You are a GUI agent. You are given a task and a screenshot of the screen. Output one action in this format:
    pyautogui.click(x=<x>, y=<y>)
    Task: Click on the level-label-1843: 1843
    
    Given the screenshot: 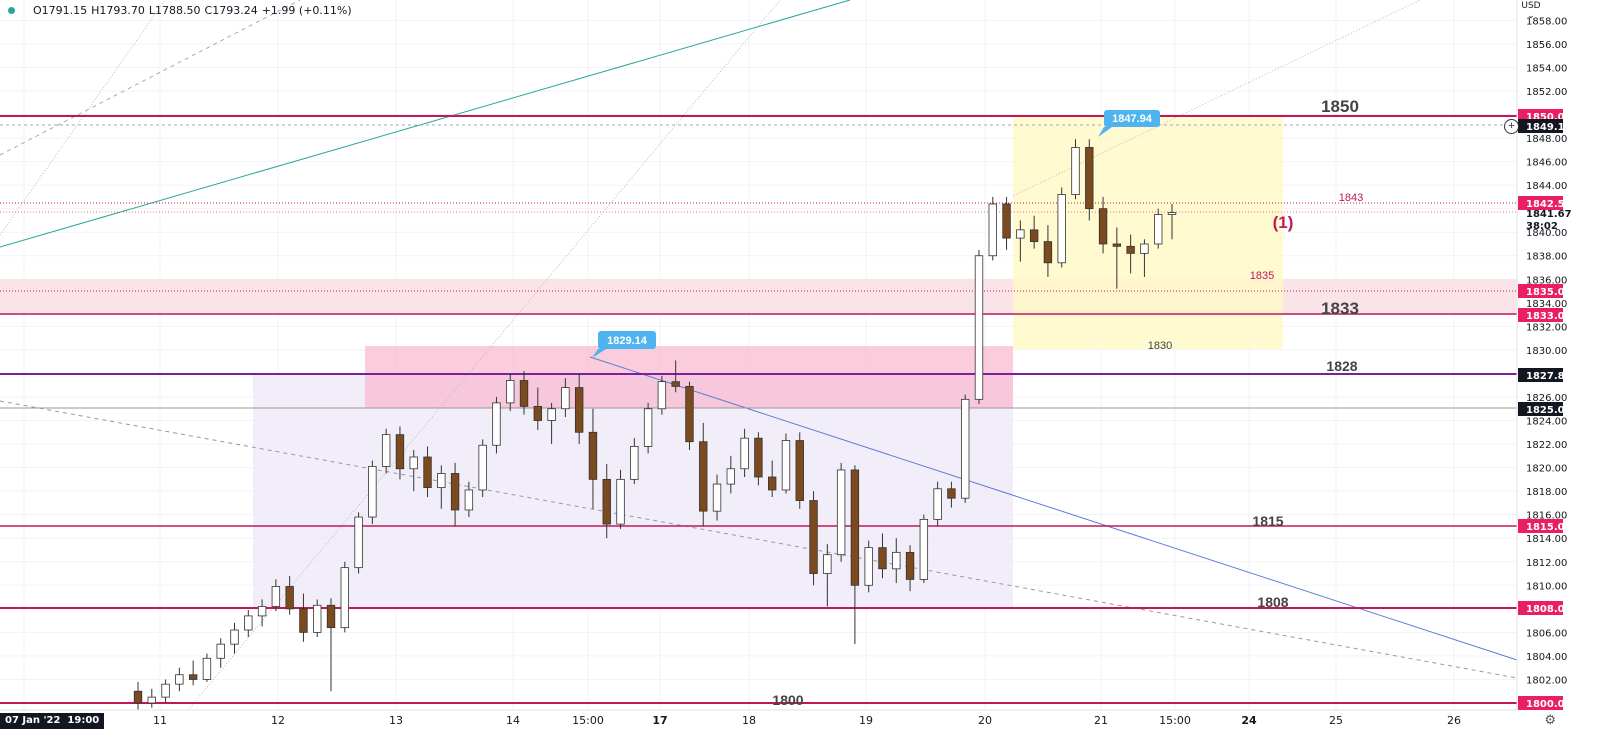 What is the action you would take?
    pyautogui.click(x=1351, y=198)
    